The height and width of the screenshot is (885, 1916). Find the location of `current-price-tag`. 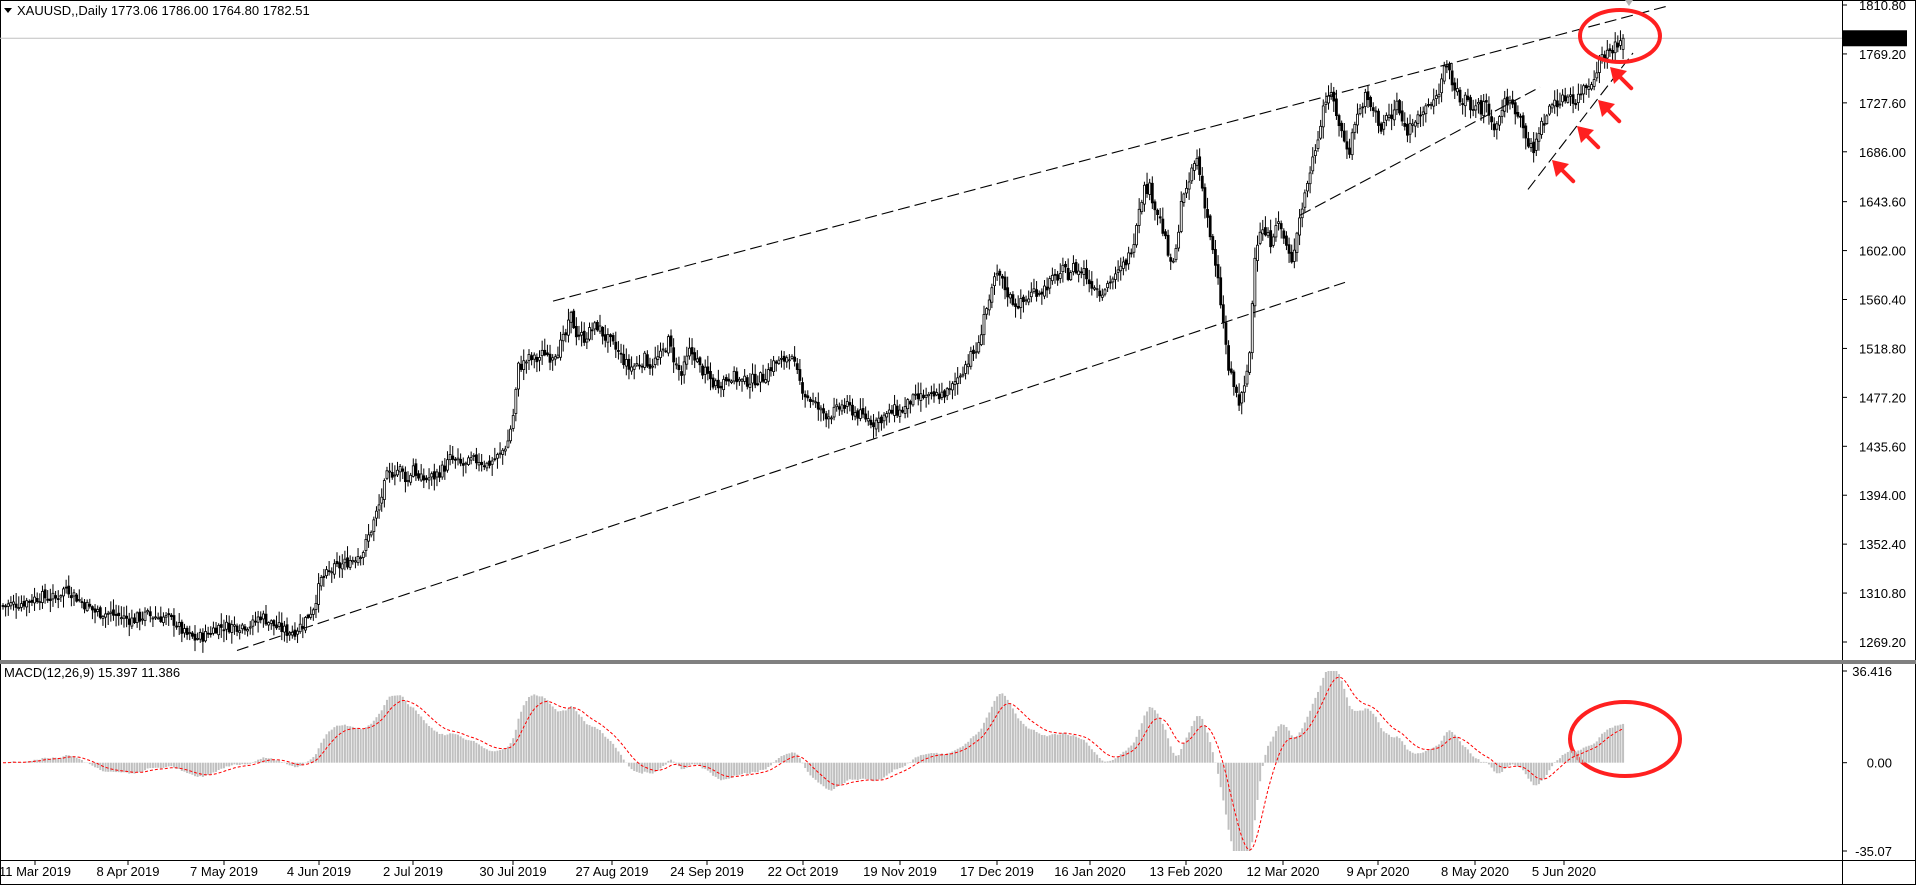

current-price-tag is located at coordinates (1875, 38).